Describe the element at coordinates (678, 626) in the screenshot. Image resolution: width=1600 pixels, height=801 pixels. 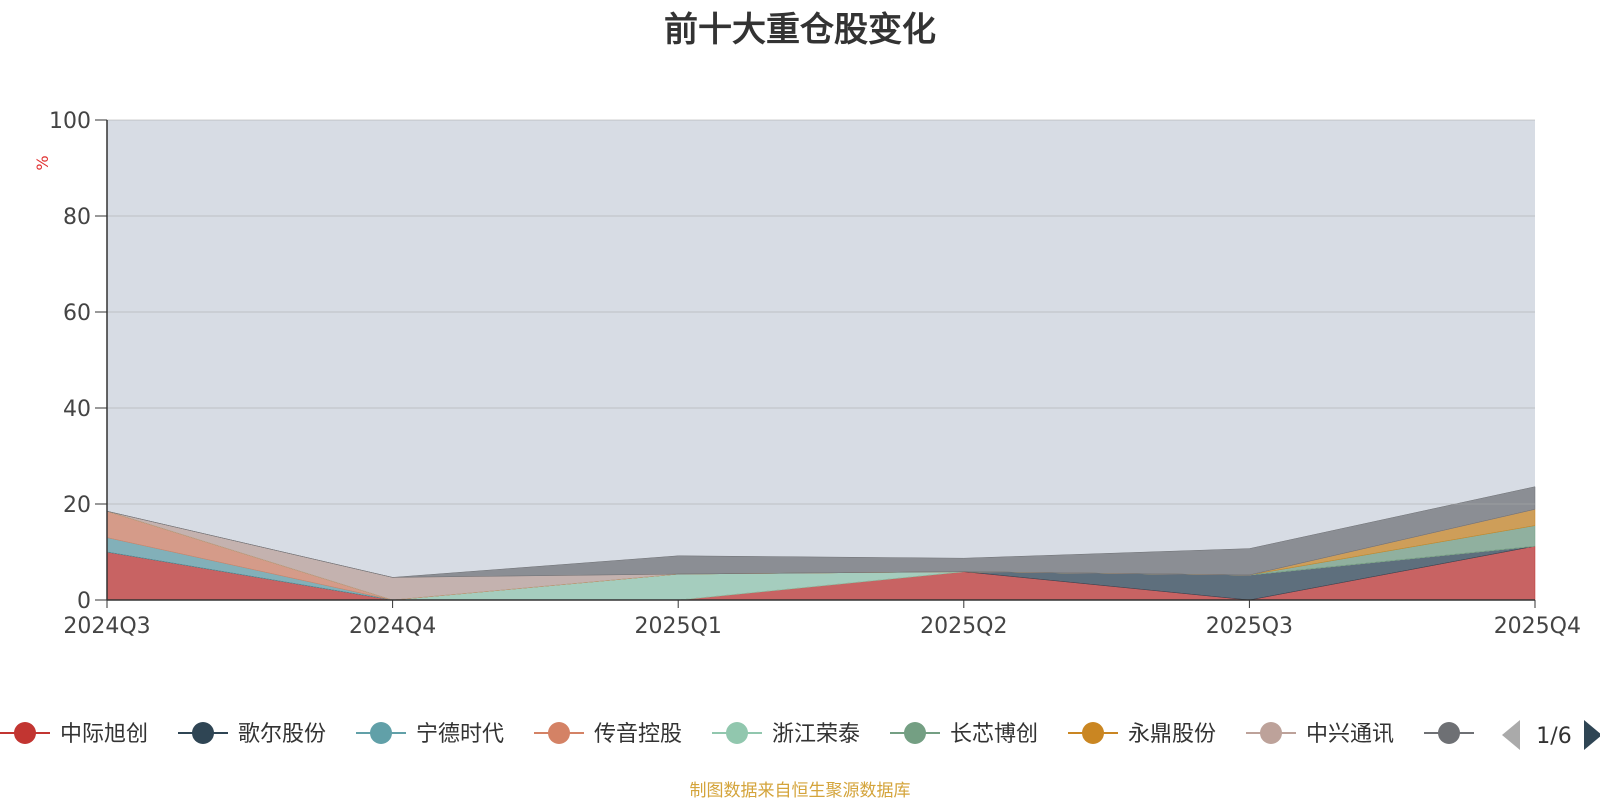
I see `x-tick-label: 2025Q1` at that location.